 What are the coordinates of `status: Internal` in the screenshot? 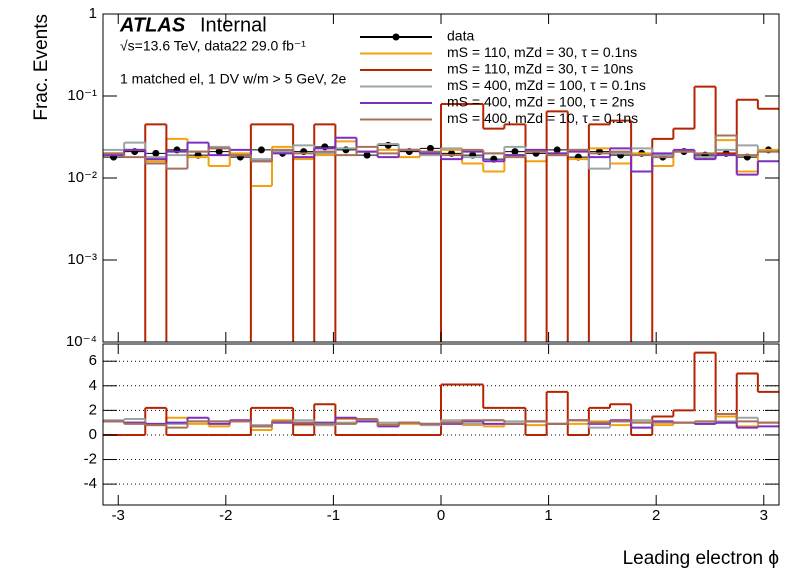 It's located at (233, 25).